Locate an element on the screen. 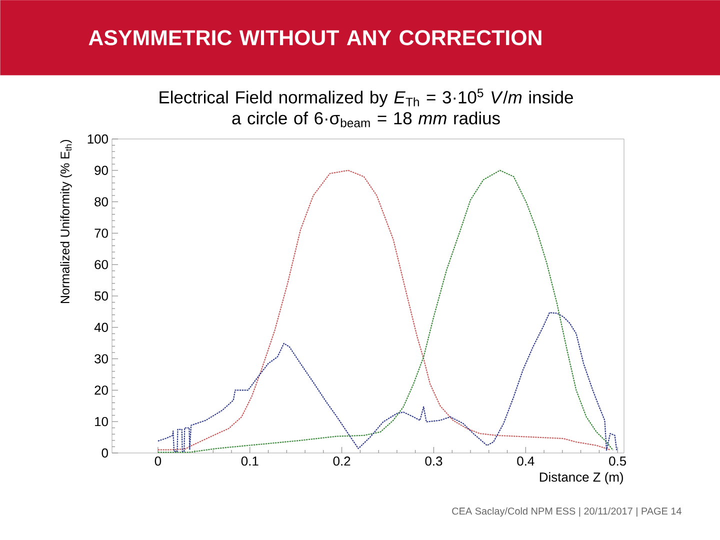 The image size is (720, 540). chart-title: ASYMMETRIC WITHOUT ANY CORRECTION is located at coordinates (315, 38).